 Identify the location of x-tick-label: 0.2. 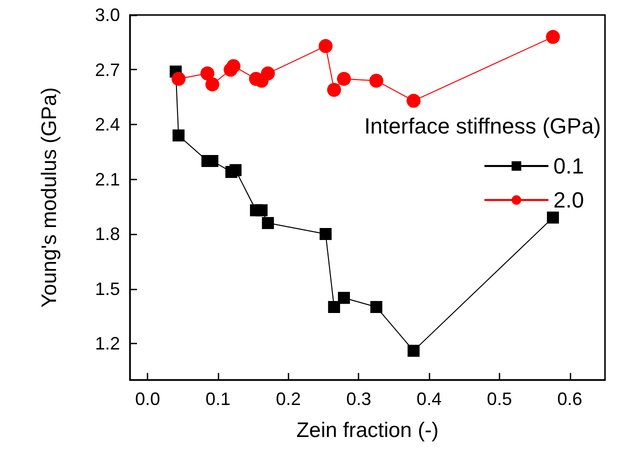
(288, 399).